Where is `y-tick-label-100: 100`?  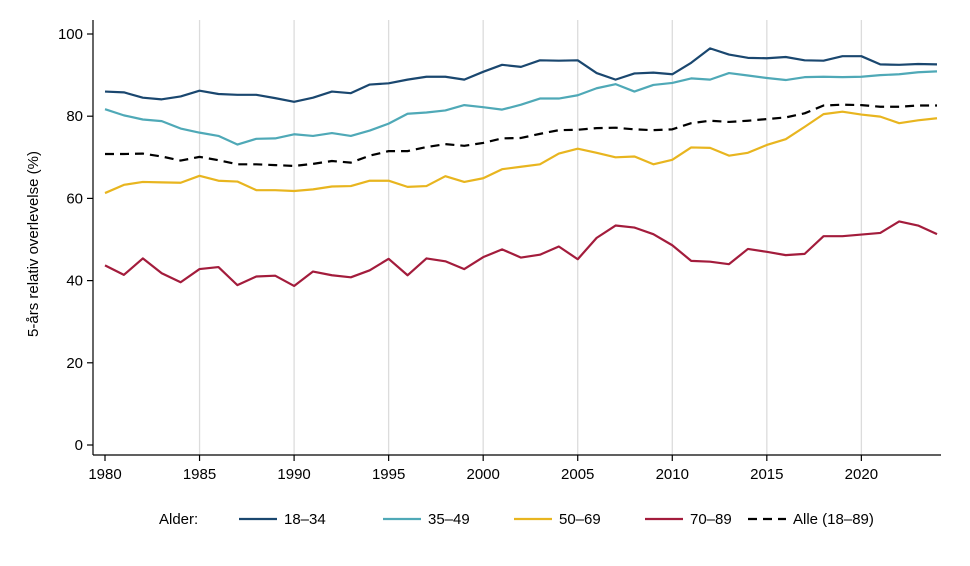 y-tick-label-100: 100 is located at coordinates (70, 34).